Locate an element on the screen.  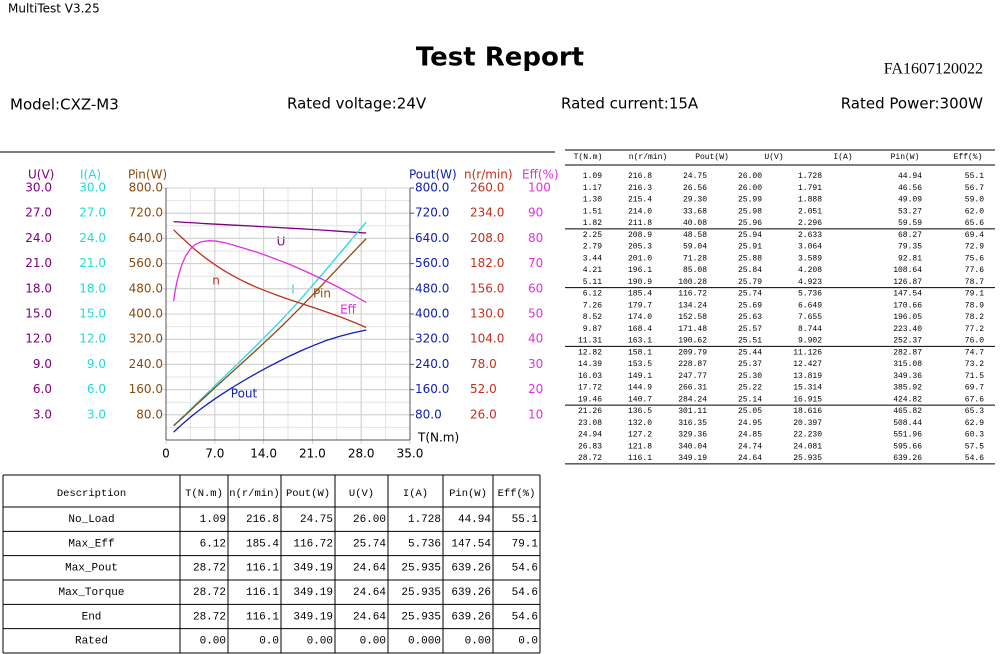
column-header: Description is located at coordinates (91, 494).